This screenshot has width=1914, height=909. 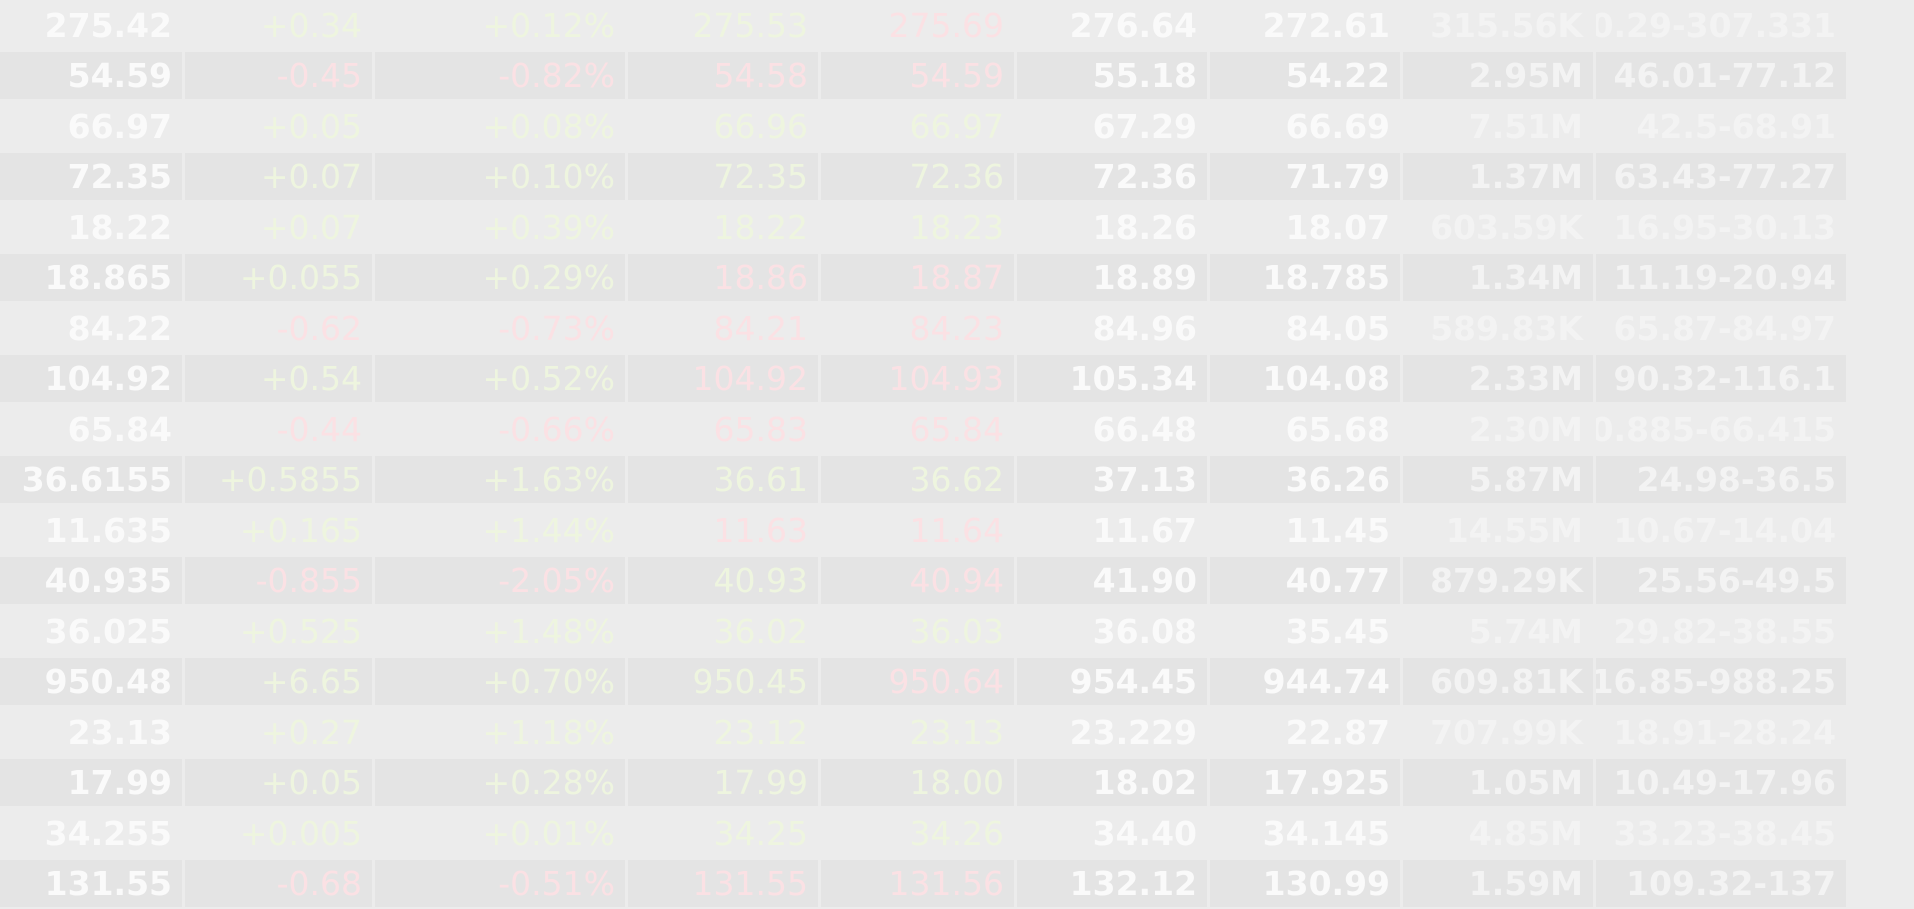 What do you see at coordinates (917, 25) in the screenshot?
I see `ask-price-cell: 275.69` at bounding box center [917, 25].